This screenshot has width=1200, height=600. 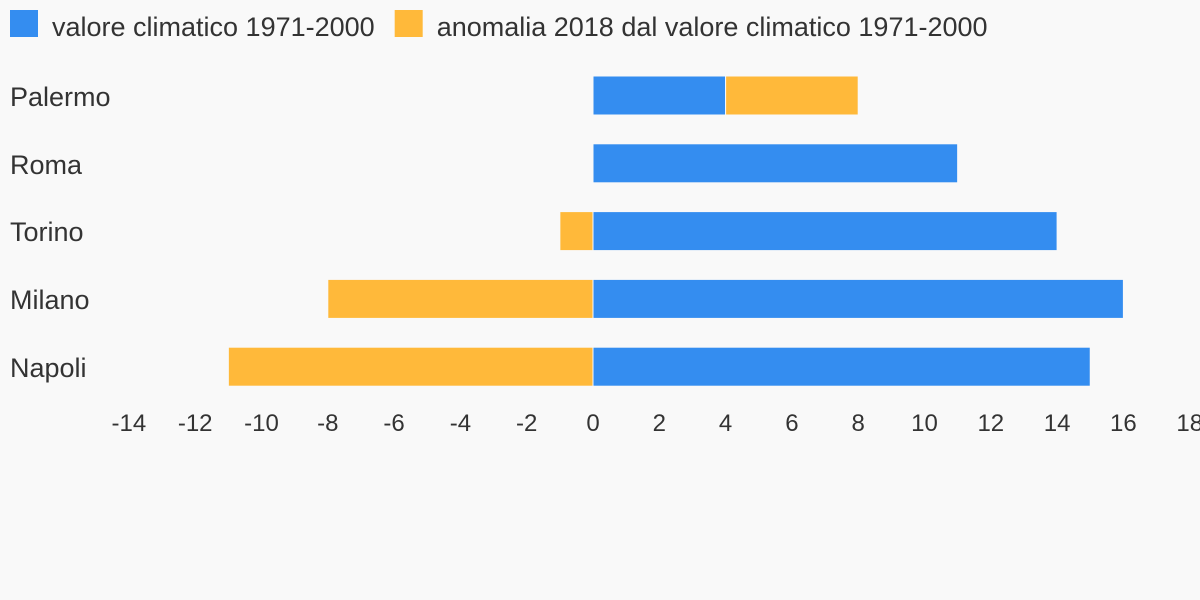 I want to click on x-tick-label: -14, so click(x=129, y=423).